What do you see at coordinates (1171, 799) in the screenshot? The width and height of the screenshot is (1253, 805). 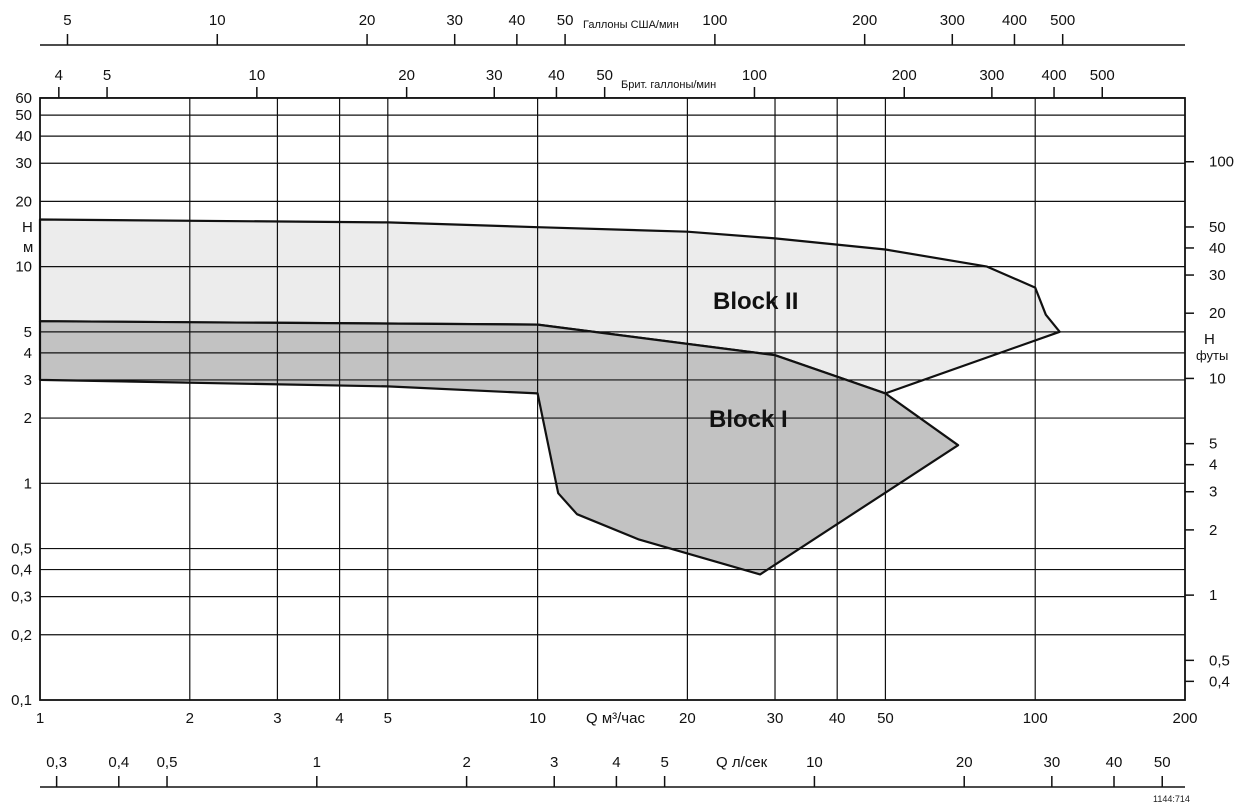 I see `image-code: 1144:714` at bounding box center [1171, 799].